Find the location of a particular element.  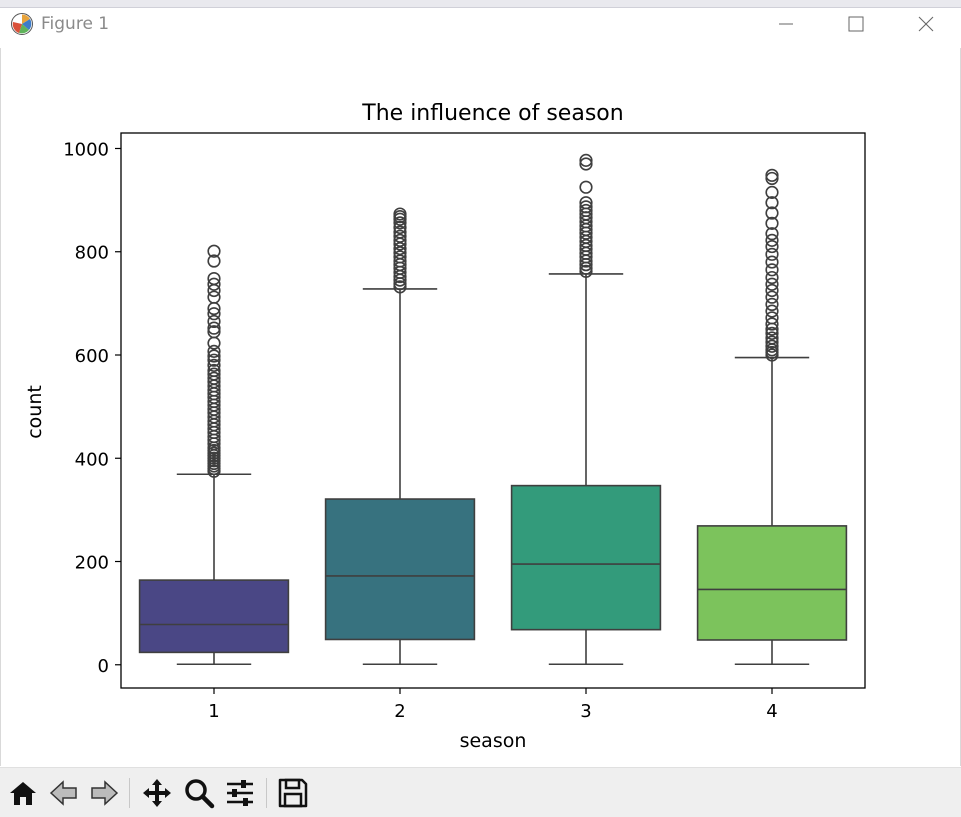

maximize-button is located at coordinates (856, 24).